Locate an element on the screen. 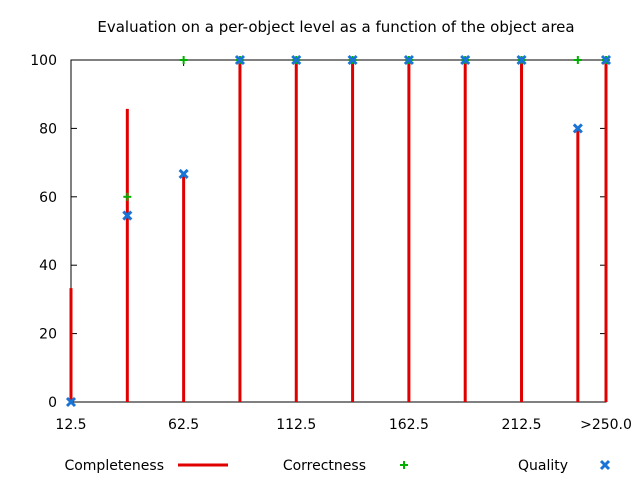 The image size is (640, 484). y-tick-label: 80 is located at coordinates (48, 129).